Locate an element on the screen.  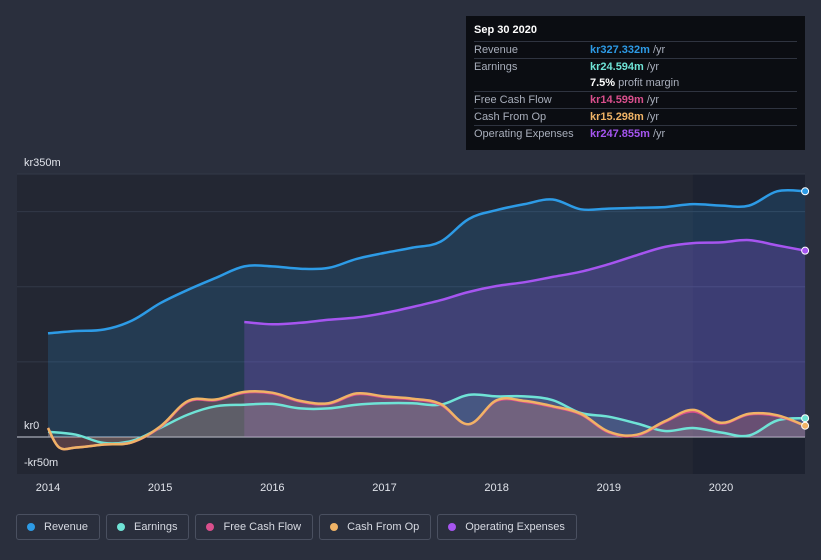
tooltip-row: Revenue kr327.332m/yr is located at coordinates (635, 49).